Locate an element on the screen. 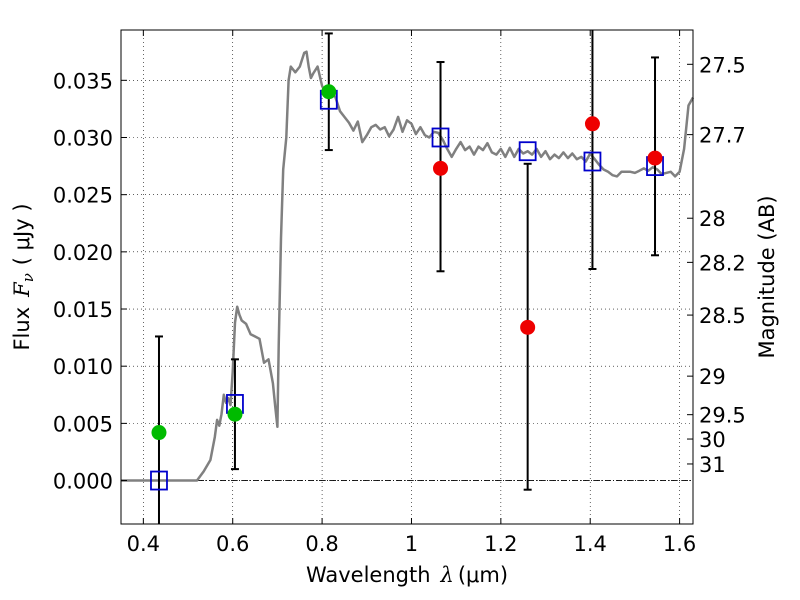 The image size is (800, 600). y2-tick-label: 27.7 is located at coordinates (722, 136).